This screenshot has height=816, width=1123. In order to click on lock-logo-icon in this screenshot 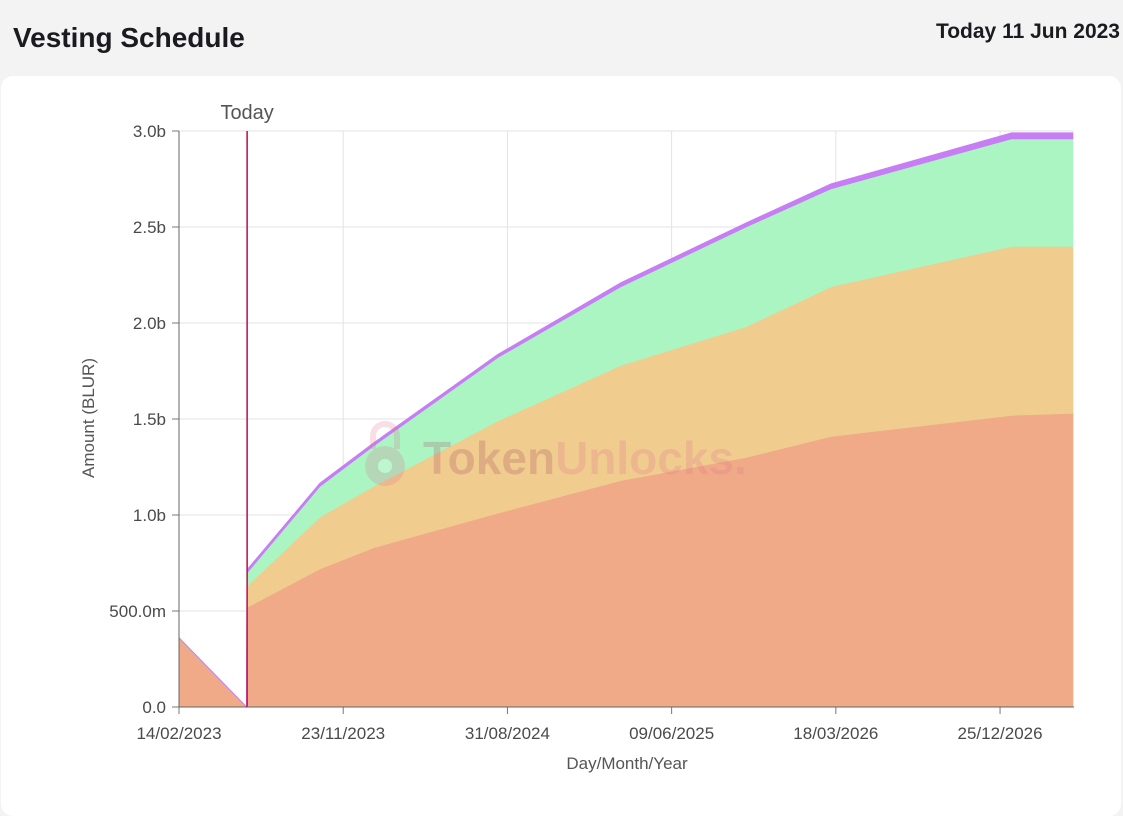, I will do `click(385, 453)`.